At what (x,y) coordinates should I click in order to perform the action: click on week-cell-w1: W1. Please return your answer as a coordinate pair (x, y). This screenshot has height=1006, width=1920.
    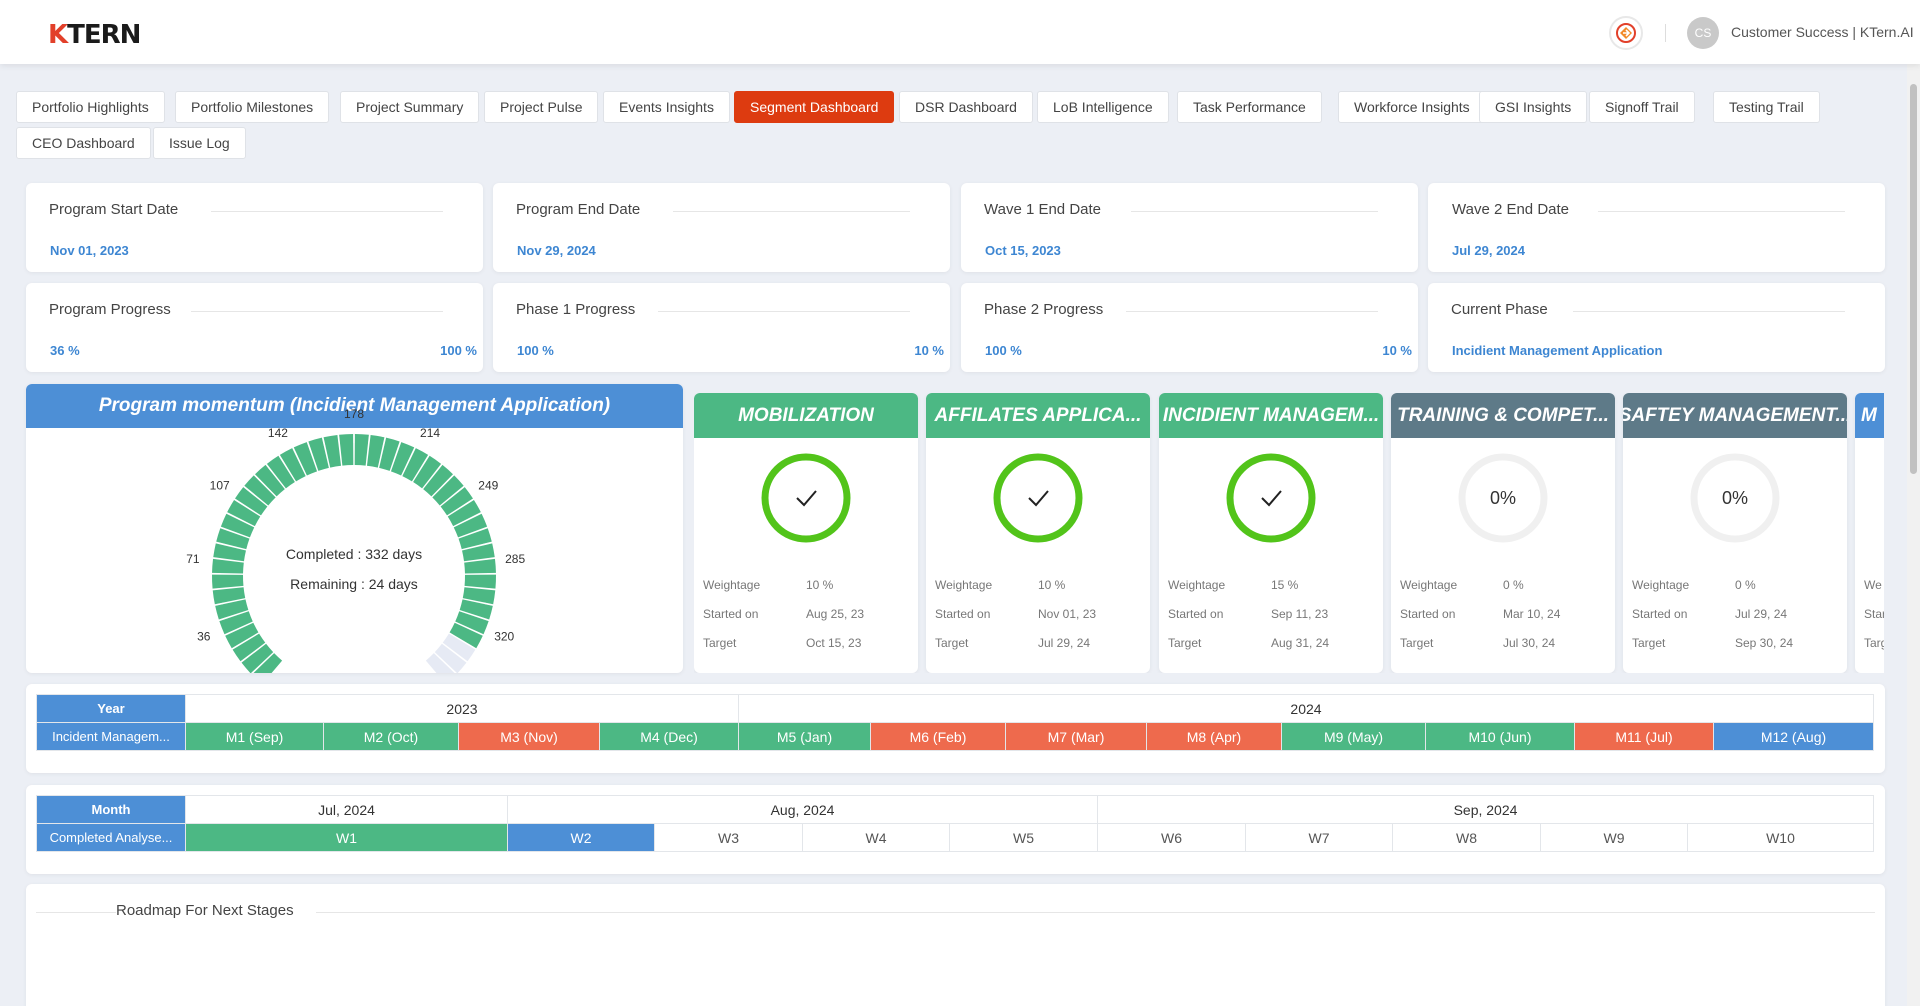
    Looking at the image, I should click on (346, 837).